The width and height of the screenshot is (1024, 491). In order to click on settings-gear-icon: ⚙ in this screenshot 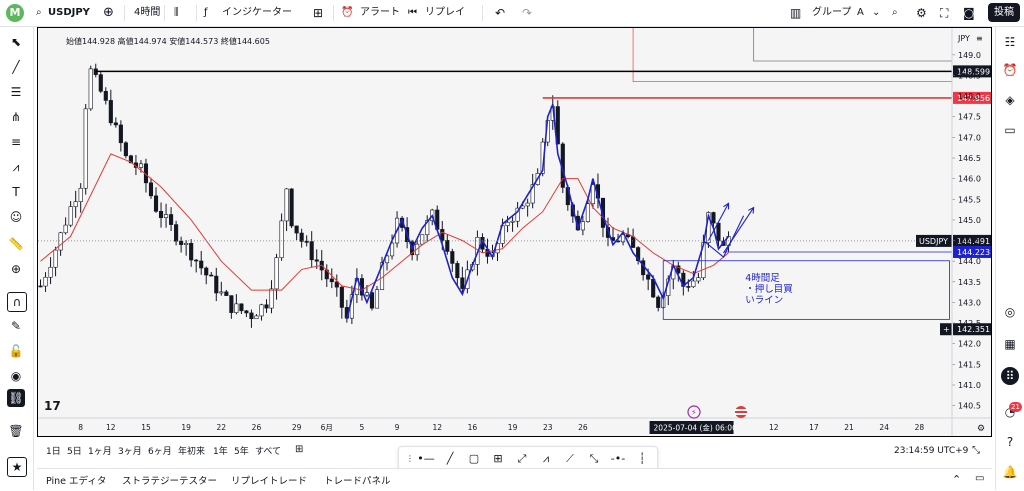, I will do `click(921, 13)`.